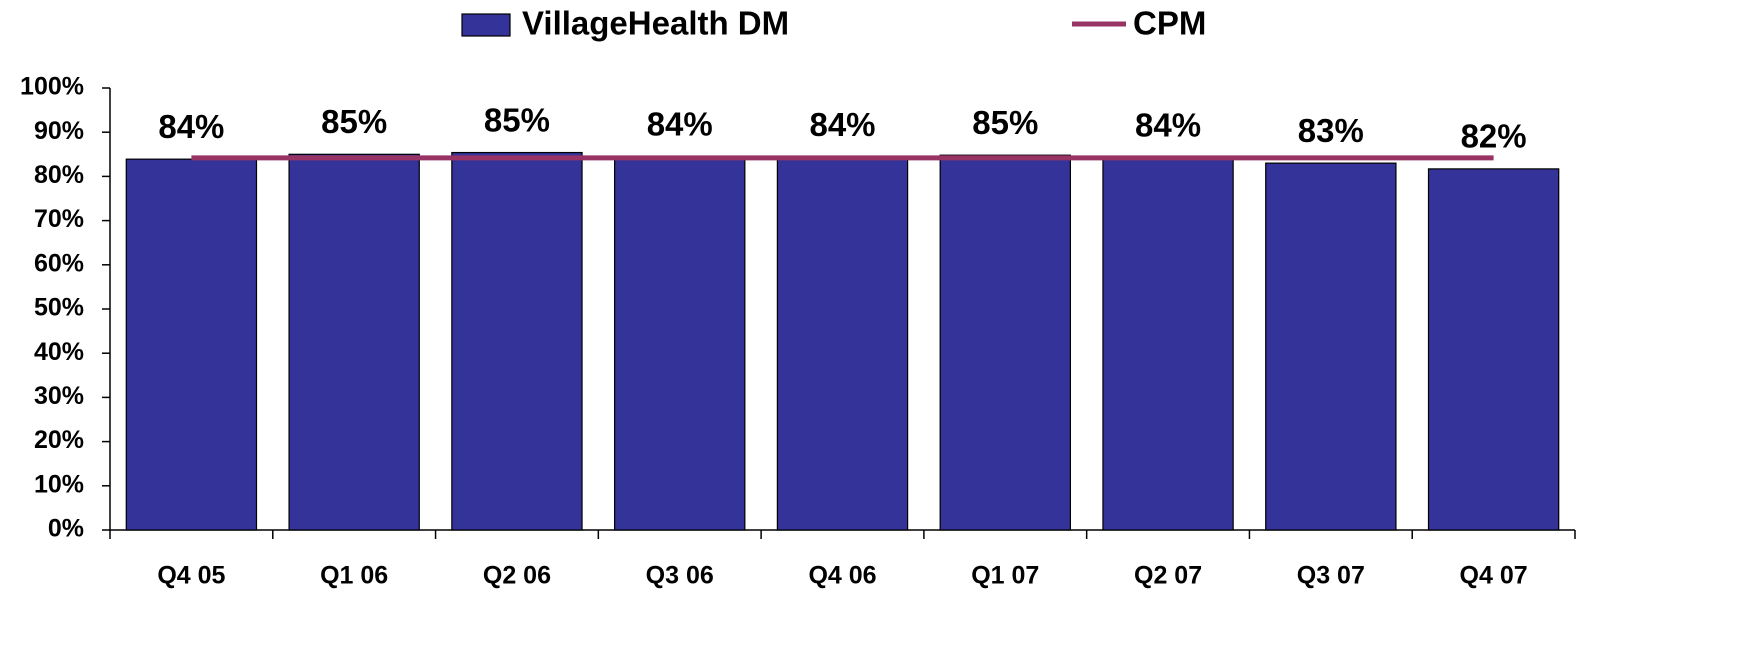  I want to click on y-tick-label: 100%, so click(52, 87).